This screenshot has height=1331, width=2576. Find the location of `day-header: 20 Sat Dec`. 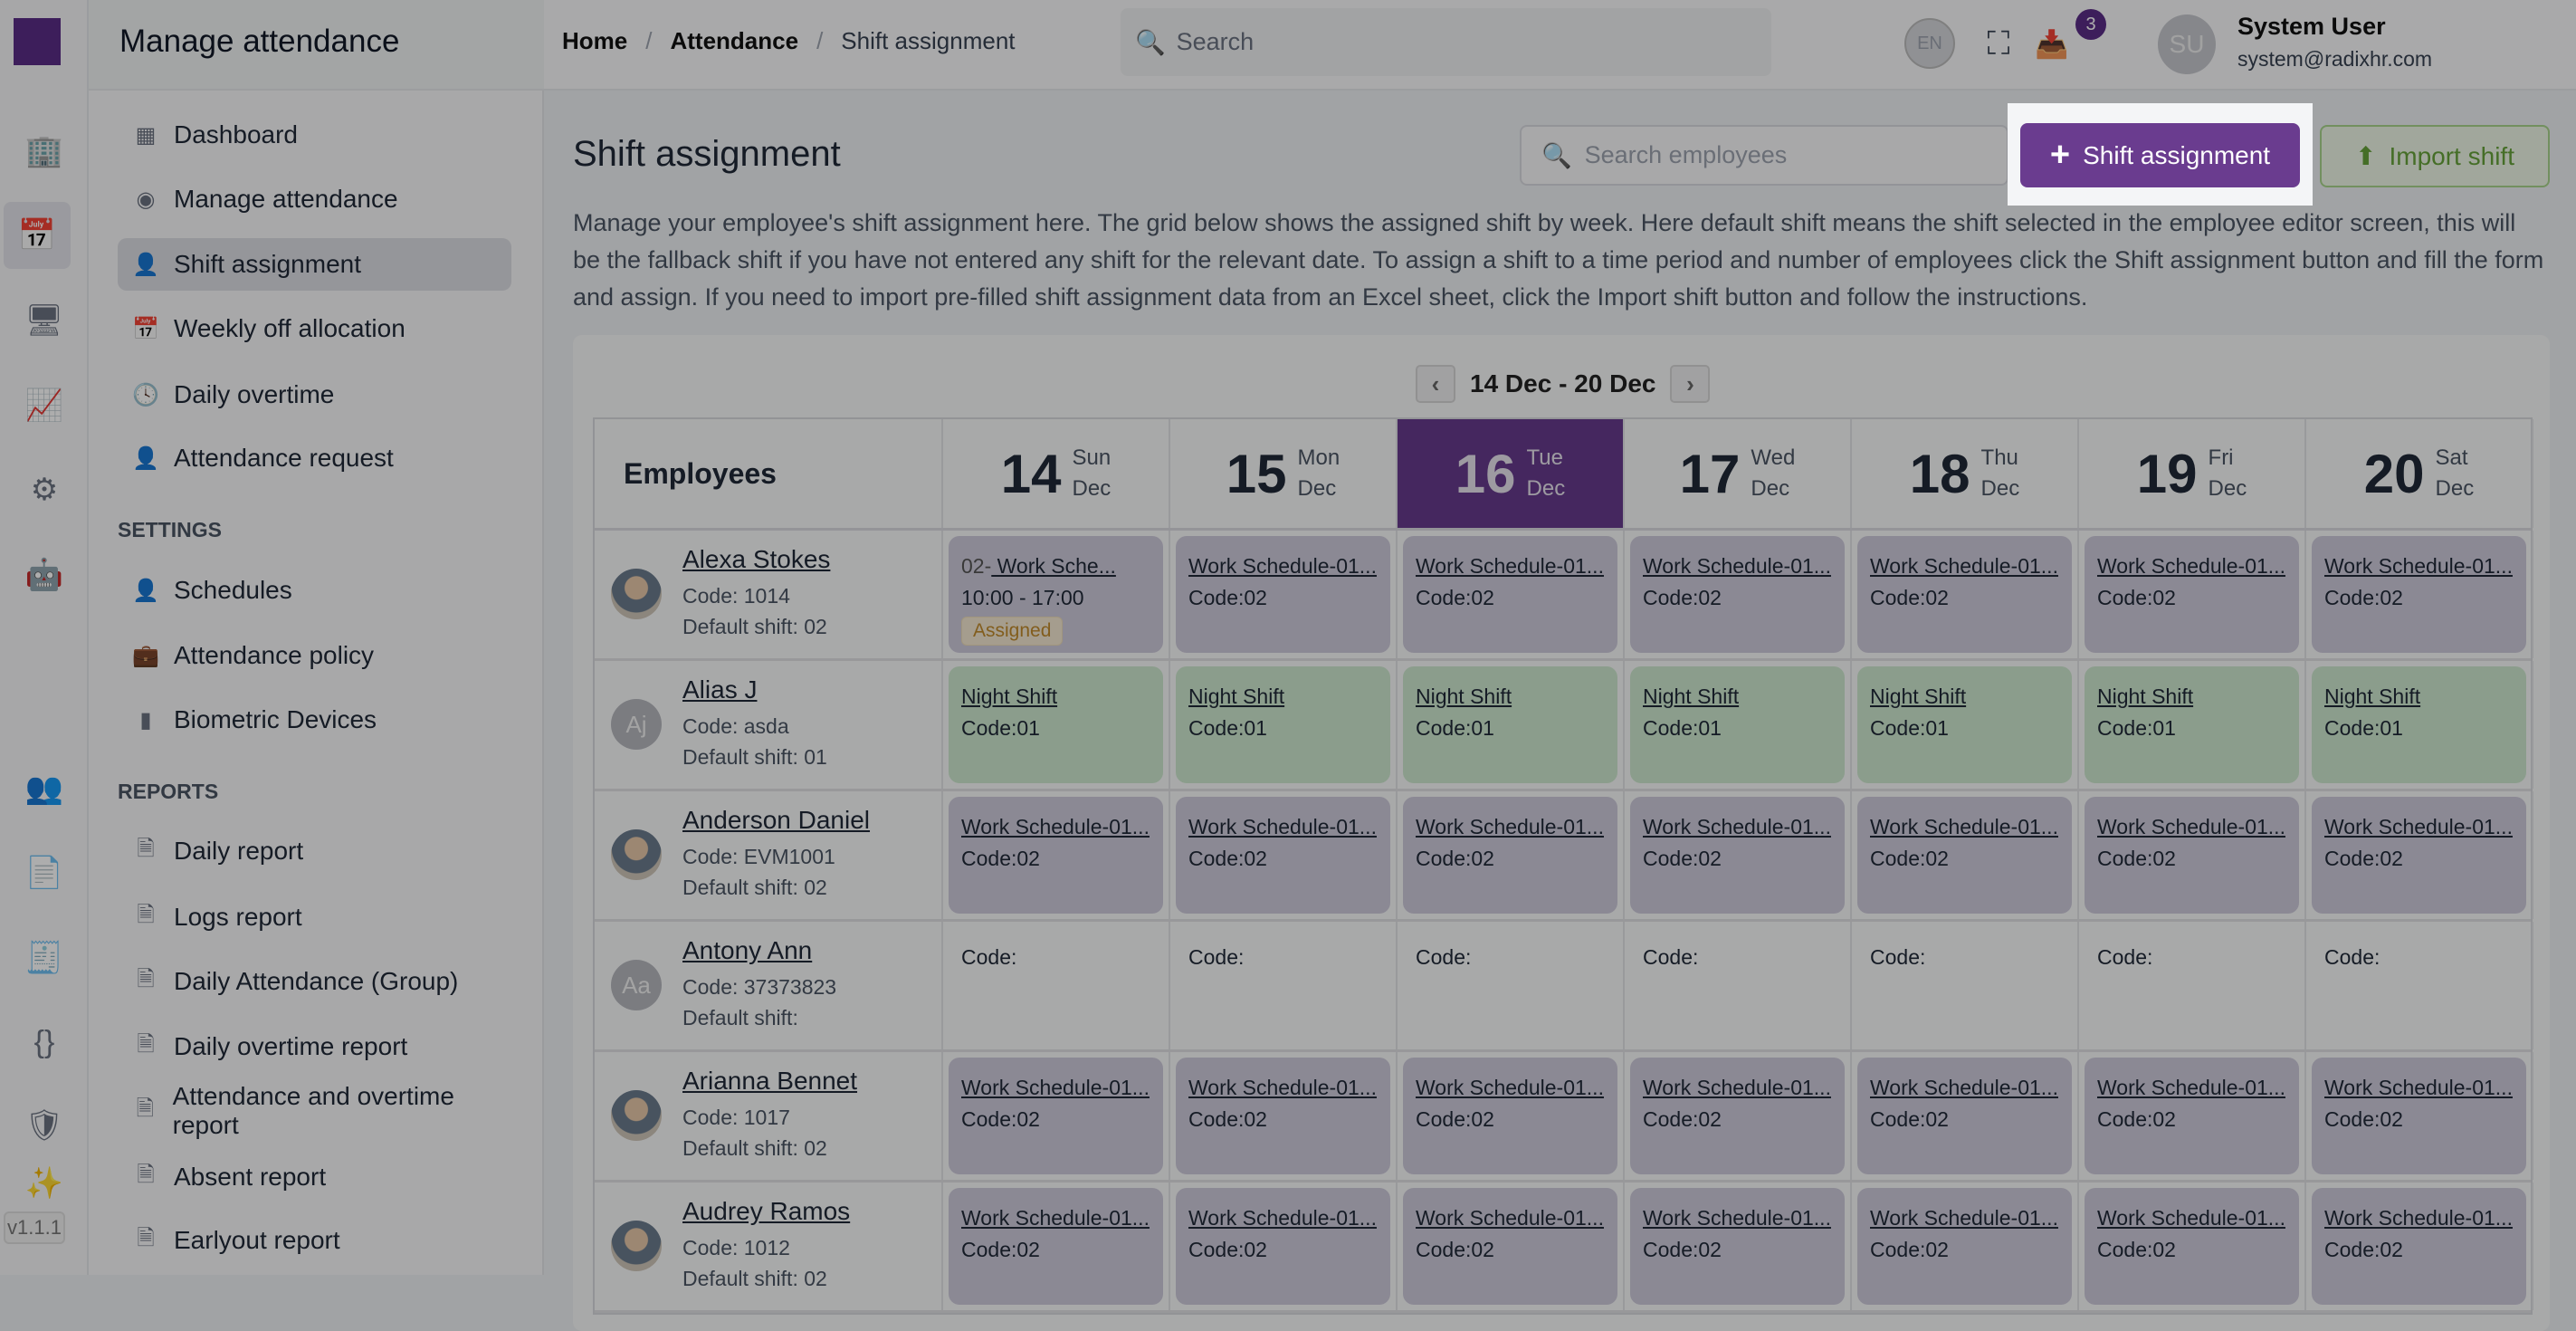

day-header: 20 Sat Dec is located at coordinates (2419, 474).